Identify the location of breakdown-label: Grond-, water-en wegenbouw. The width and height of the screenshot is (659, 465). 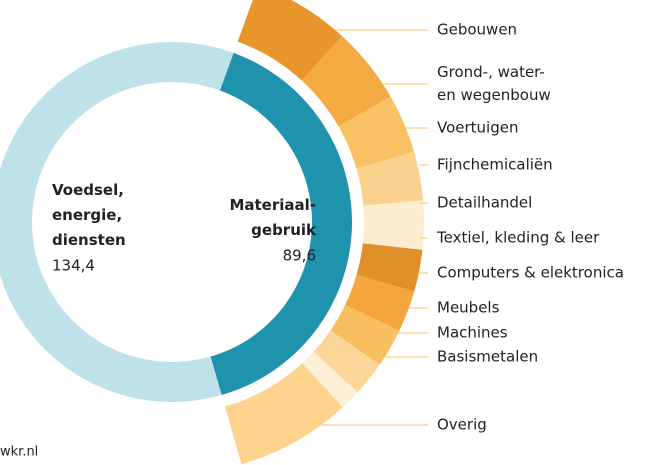
(494, 83).